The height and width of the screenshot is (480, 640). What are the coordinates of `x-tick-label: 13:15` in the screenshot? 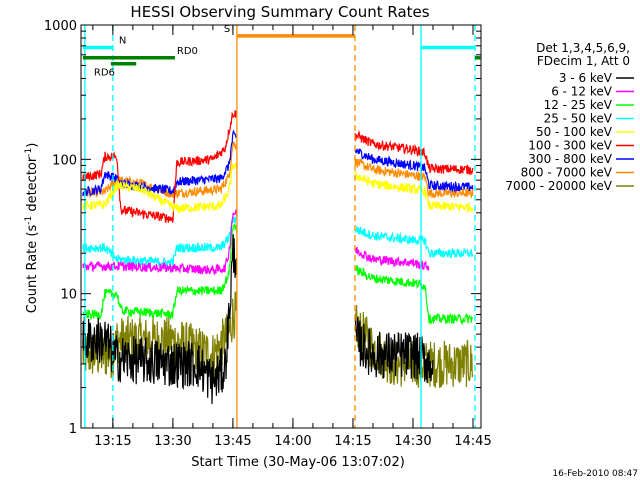 It's located at (112, 441).